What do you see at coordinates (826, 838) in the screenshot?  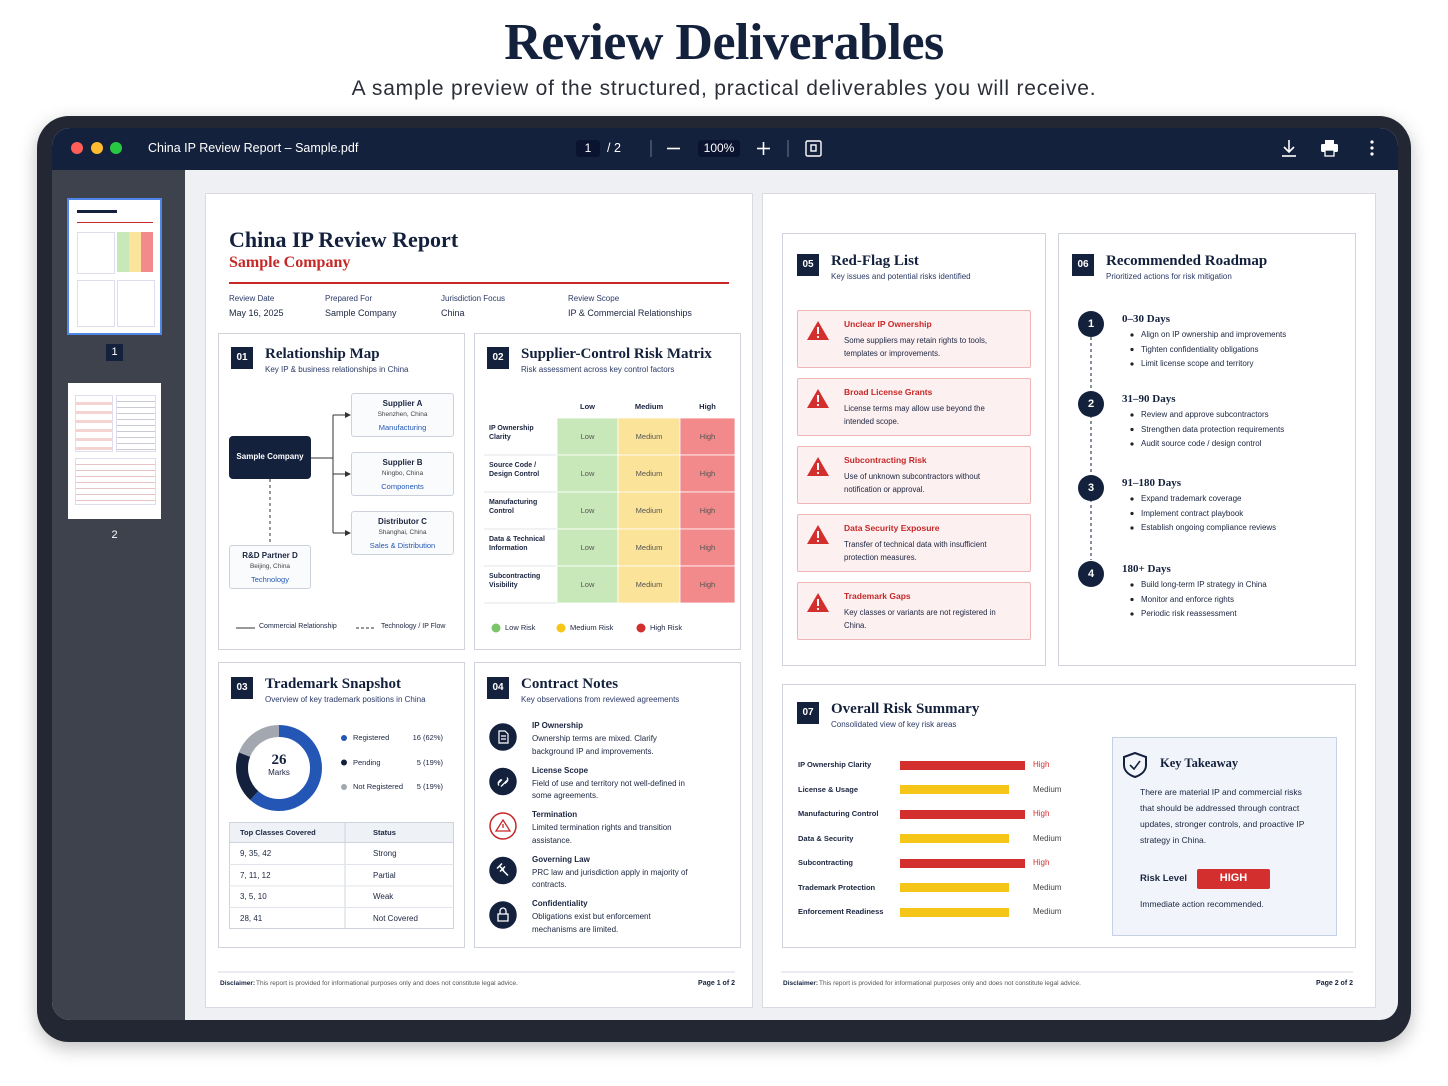 I see `risk-area-label: Data & Security` at bounding box center [826, 838].